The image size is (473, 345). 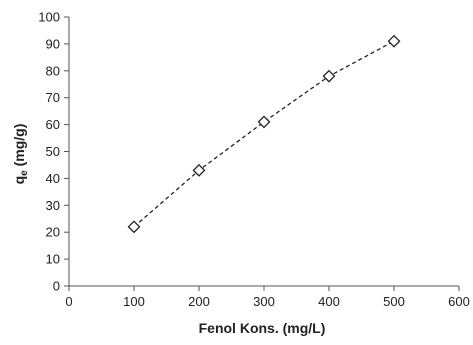 What do you see at coordinates (56, 286) in the screenshot?
I see `y-tick-label: 0` at bounding box center [56, 286].